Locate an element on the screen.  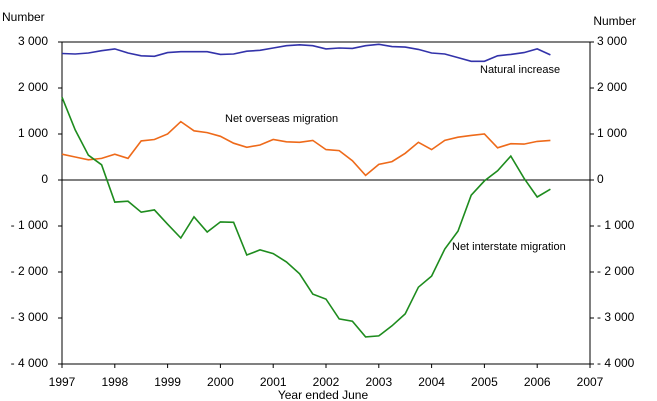
annotation: Natural increase is located at coordinates (520, 70).